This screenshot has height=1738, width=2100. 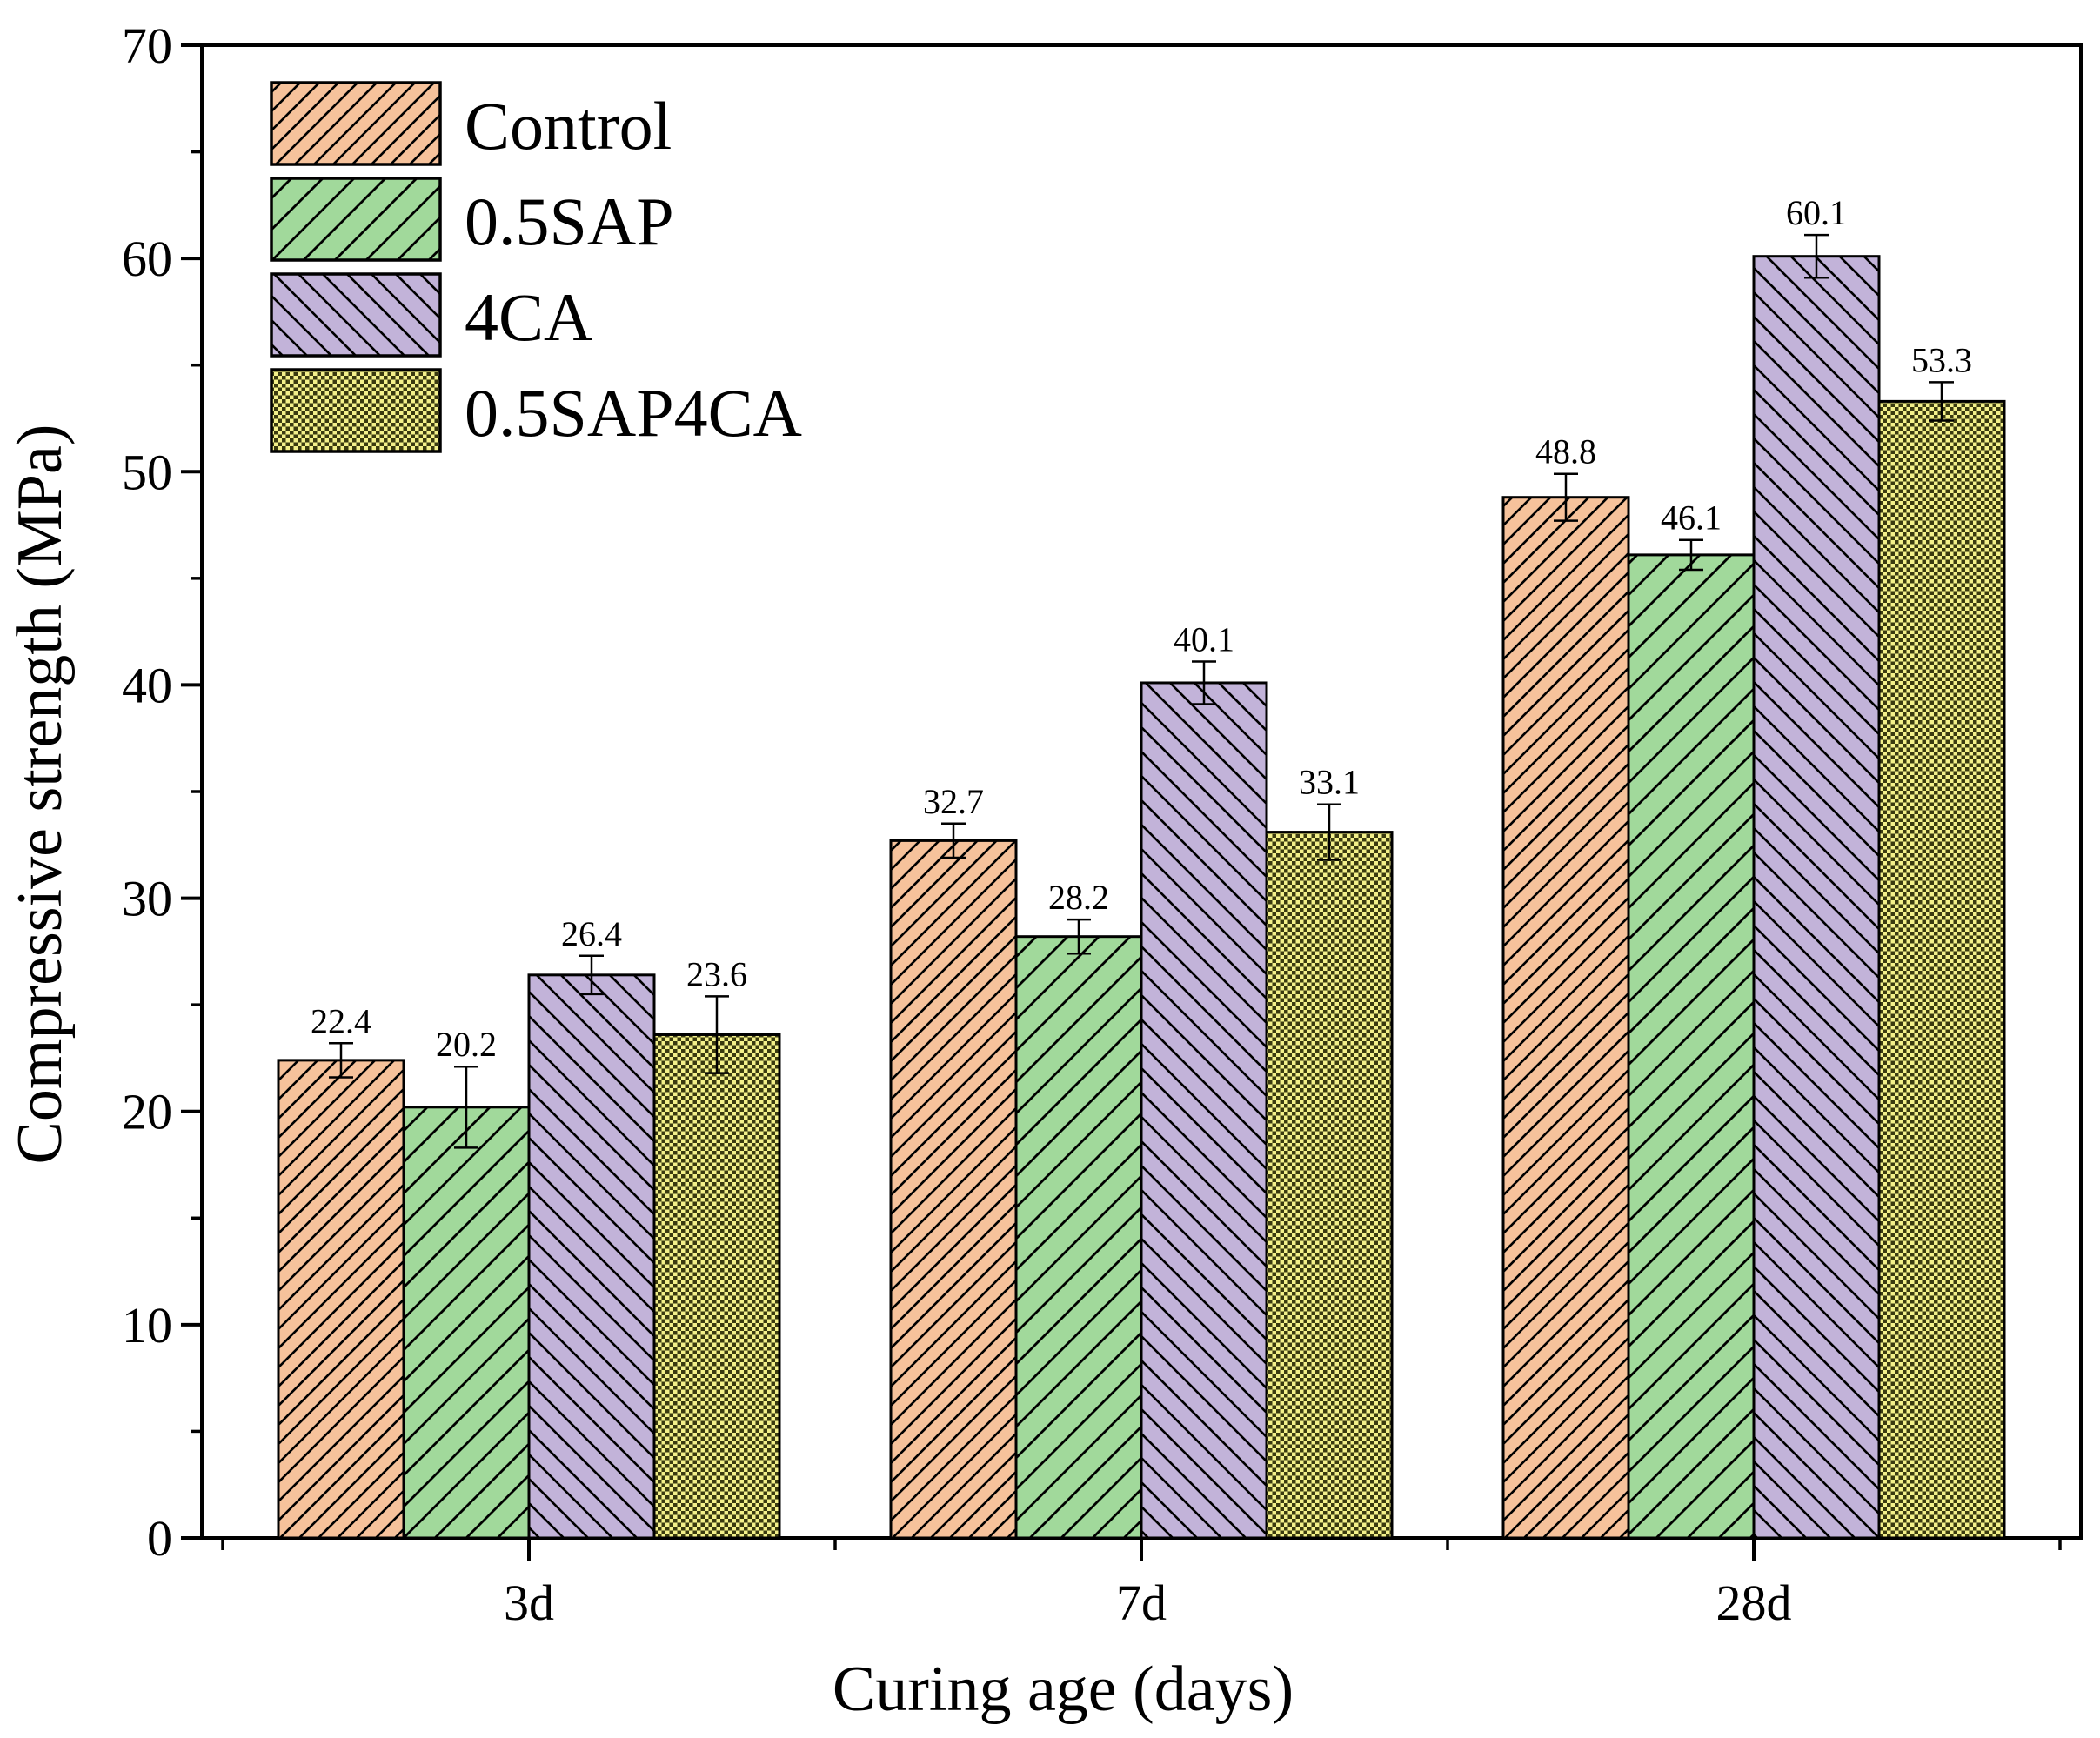 What do you see at coordinates (147, 1326) in the screenshot?
I see `y-tick-label: 10` at bounding box center [147, 1326].